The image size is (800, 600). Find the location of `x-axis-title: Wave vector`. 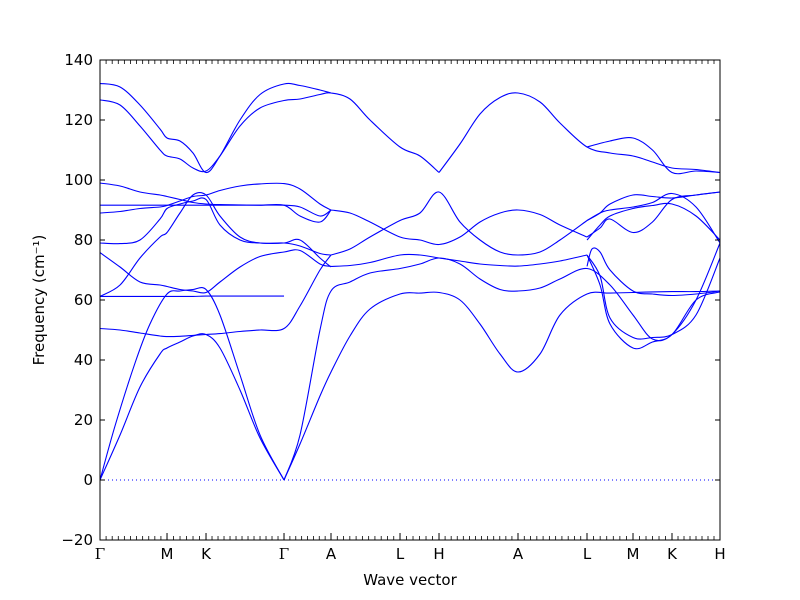

x-axis-title: Wave vector is located at coordinates (410, 580).